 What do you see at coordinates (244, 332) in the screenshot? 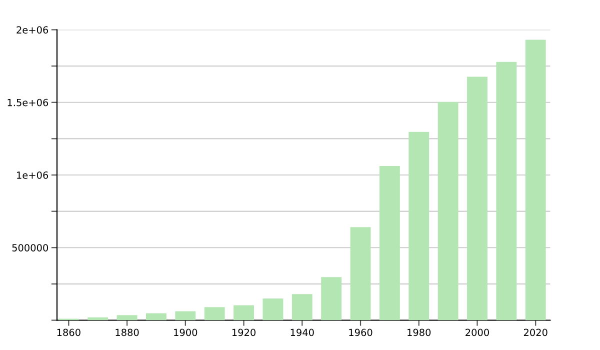
I see `x-tick-label: 1920` at bounding box center [244, 332].